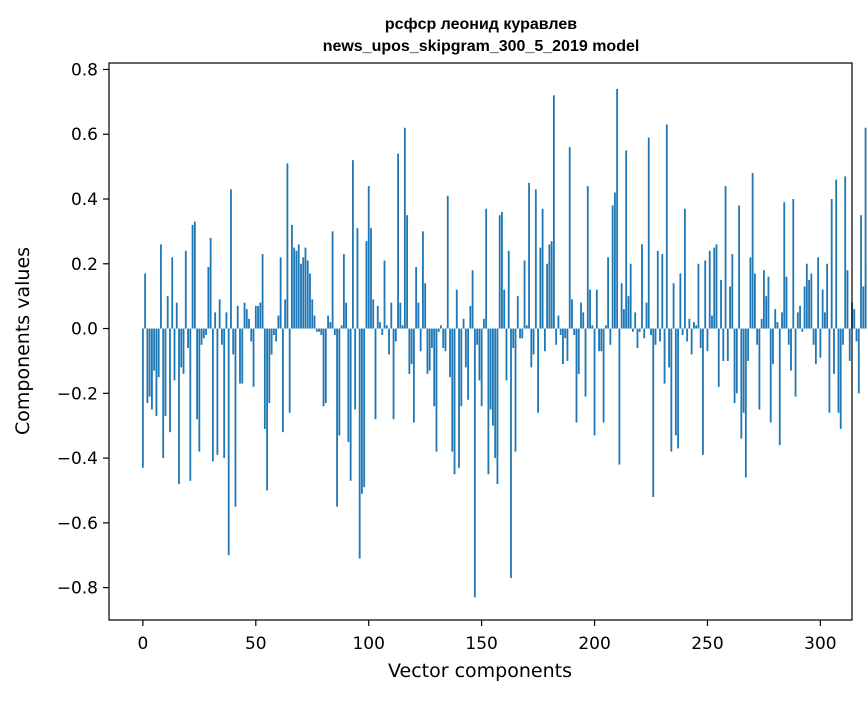 The image size is (867, 701). What do you see at coordinates (77, 394) in the screenshot?
I see `y-tick-label: −0.2` at bounding box center [77, 394].